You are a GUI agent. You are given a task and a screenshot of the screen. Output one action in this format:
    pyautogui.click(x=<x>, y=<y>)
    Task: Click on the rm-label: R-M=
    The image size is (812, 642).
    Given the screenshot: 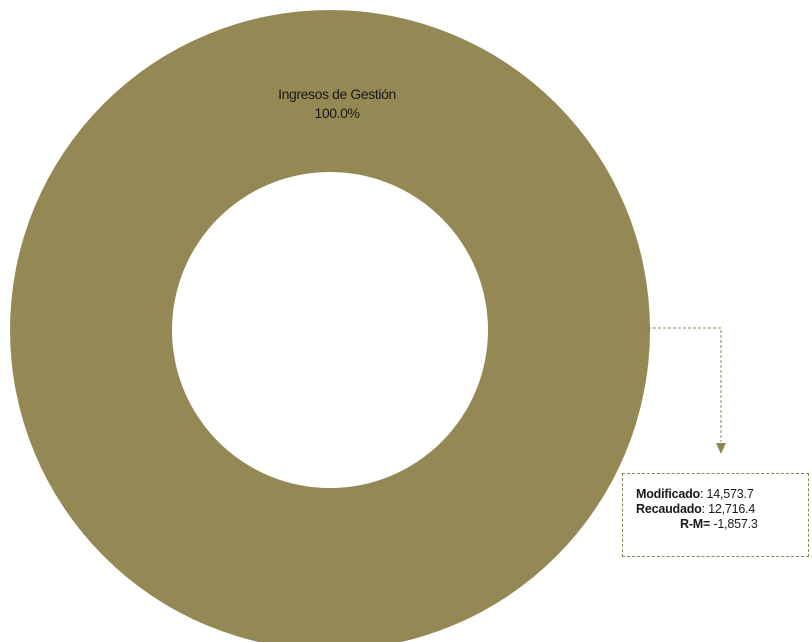 What is the action you would take?
    pyautogui.click(x=695, y=524)
    